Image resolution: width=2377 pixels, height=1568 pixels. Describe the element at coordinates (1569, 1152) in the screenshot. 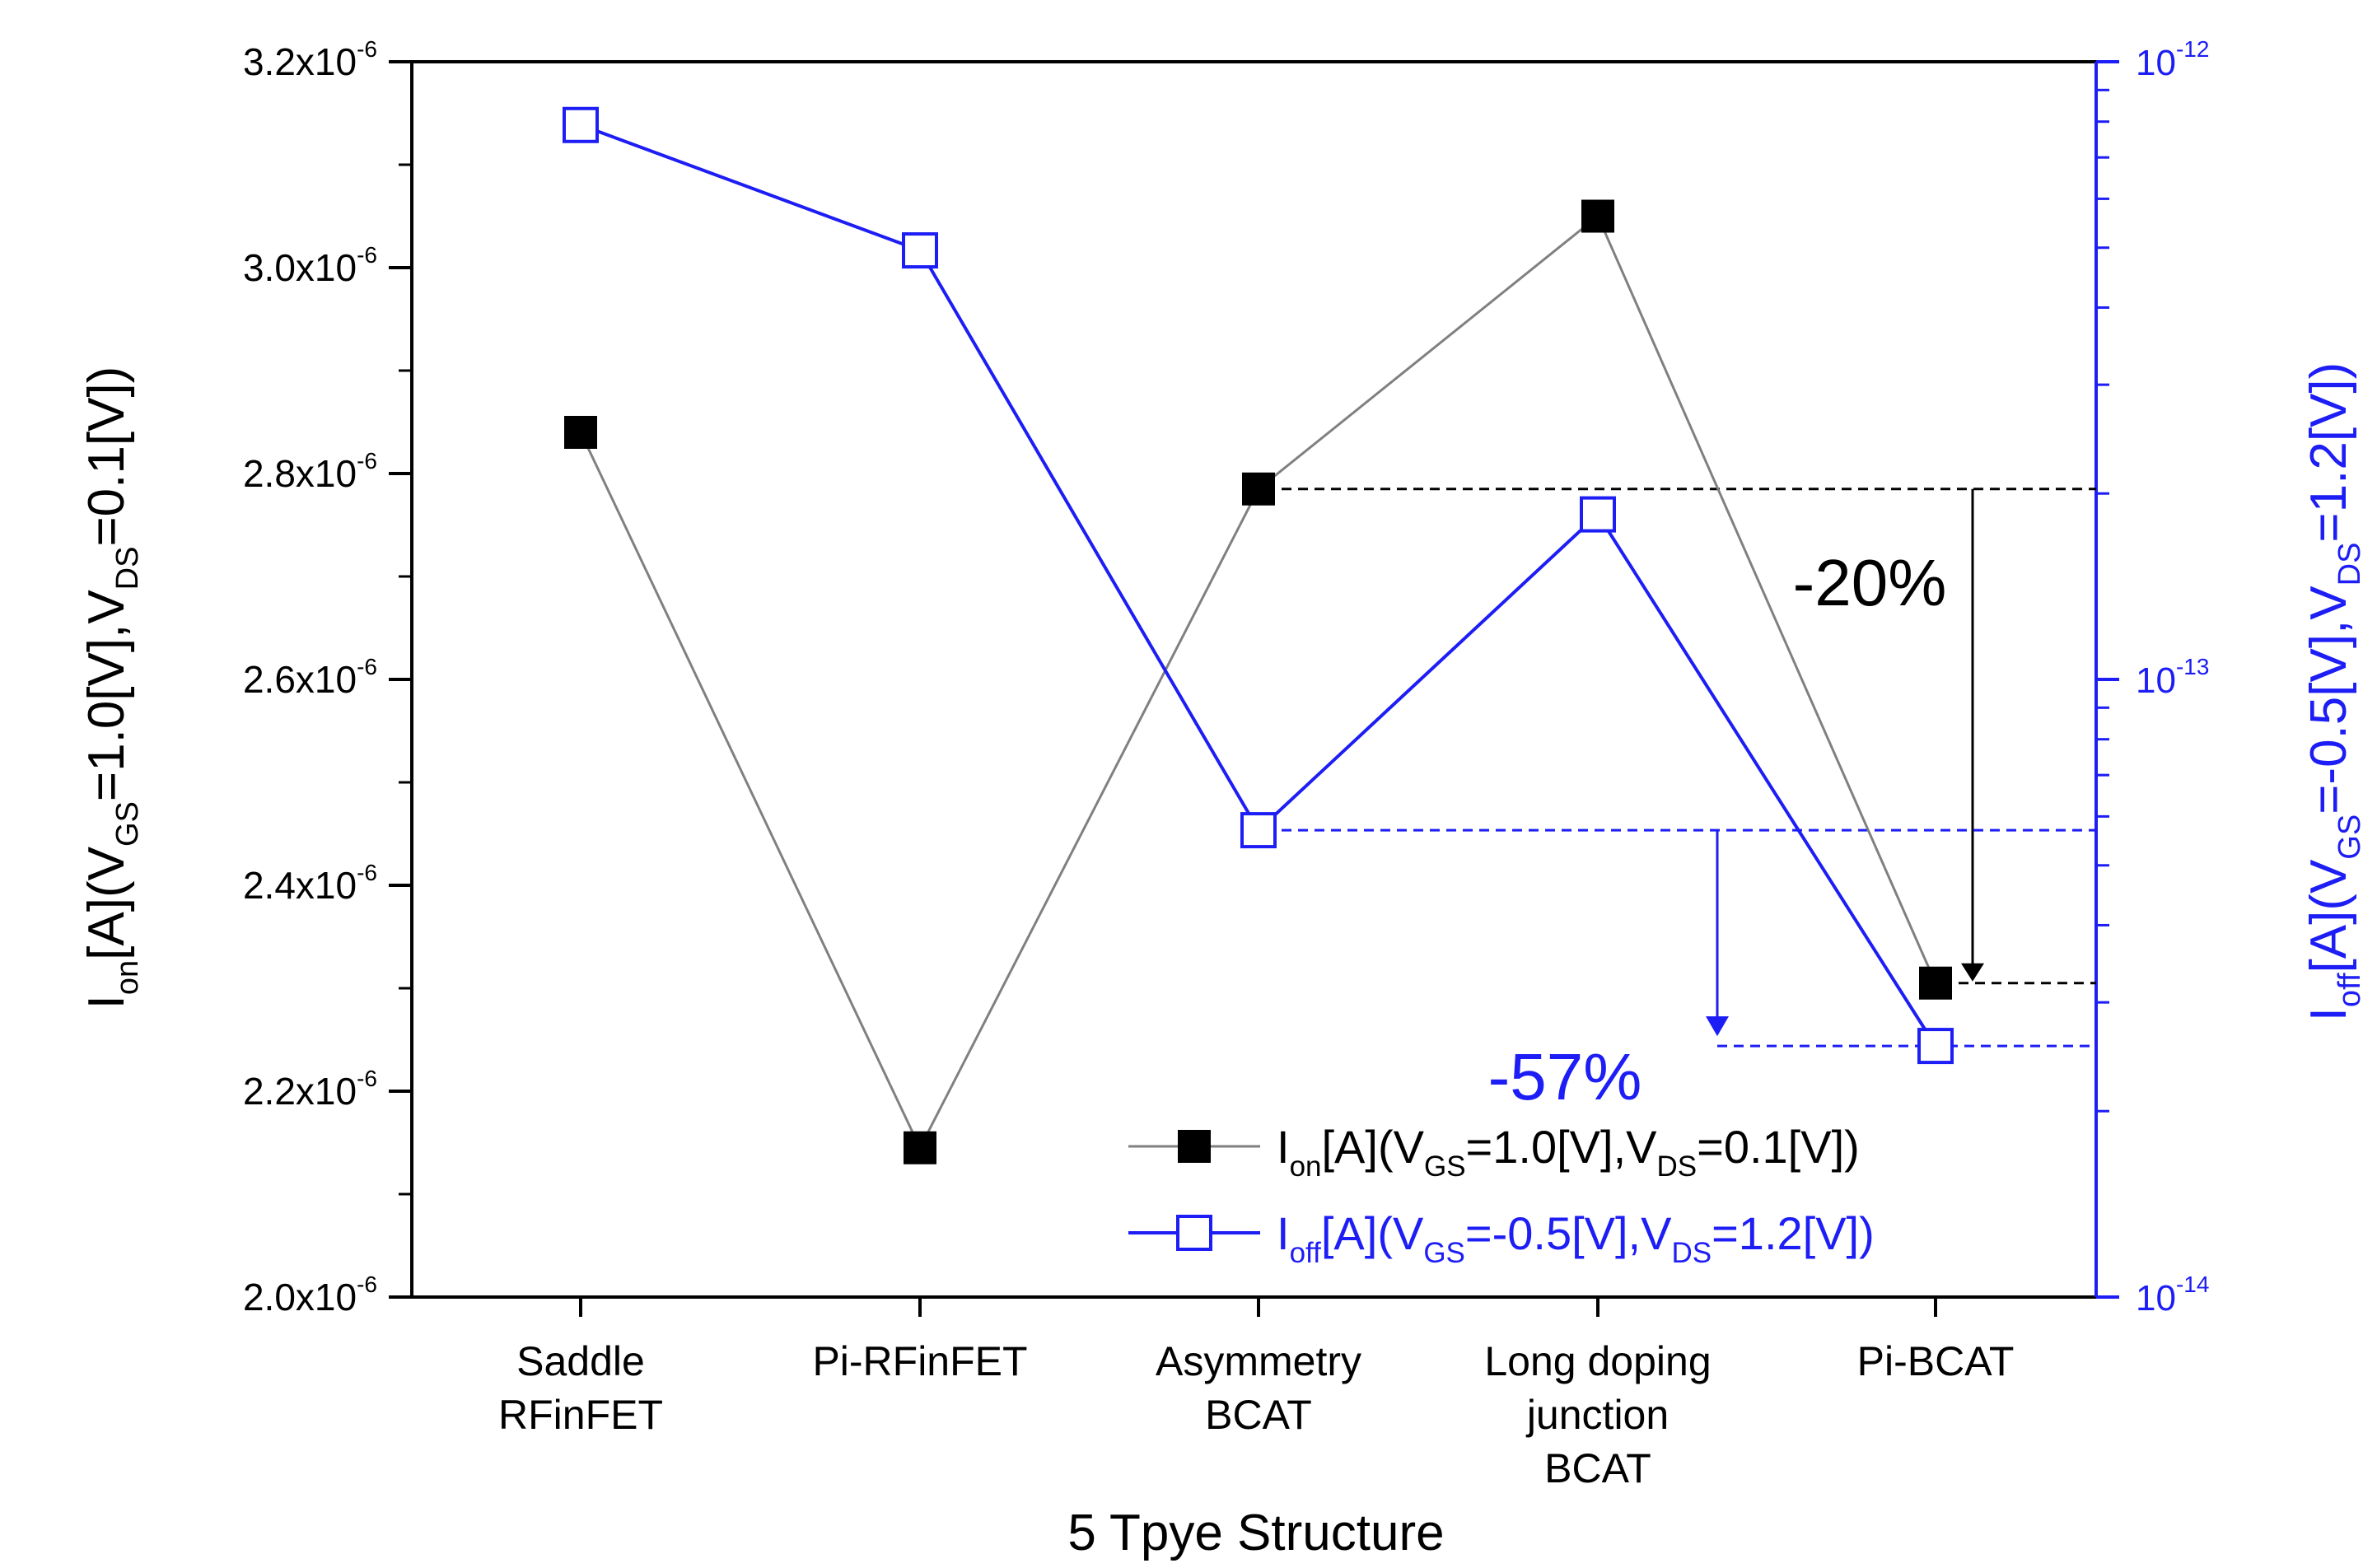

I see `legend-ion-label: Ion[A](VGS=1.0[V],VDS=0.1[V])` at that location.